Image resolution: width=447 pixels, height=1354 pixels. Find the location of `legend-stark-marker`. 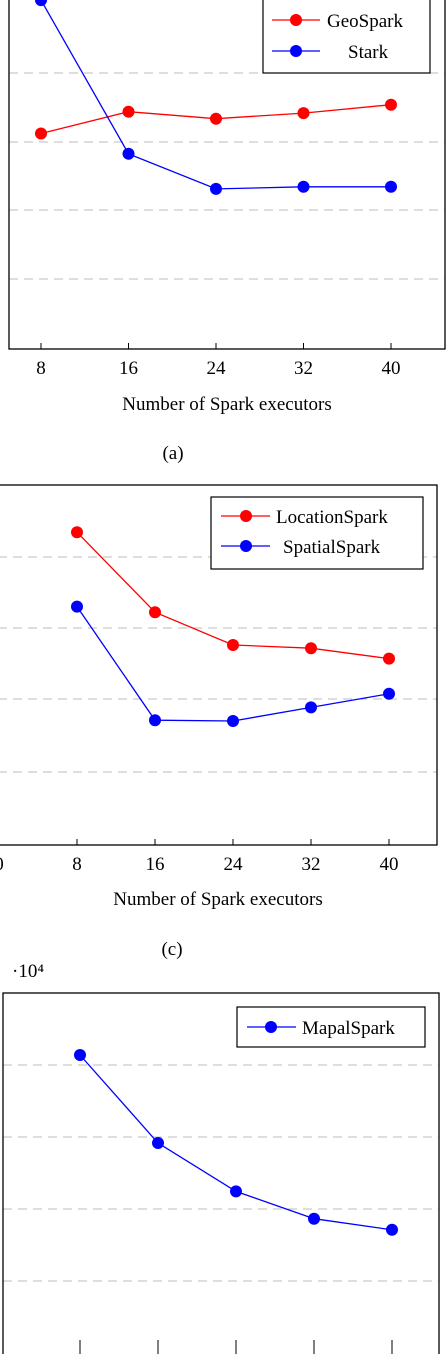

legend-stark-marker is located at coordinates (296, 51).